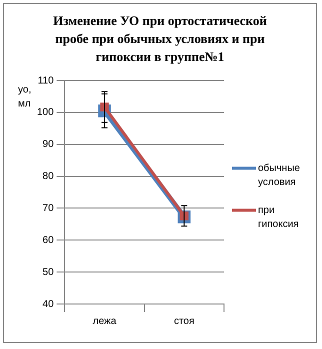 The width and height of the screenshot is (322, 349). I want to click on y-tick-label: 60, so click(48, 240).